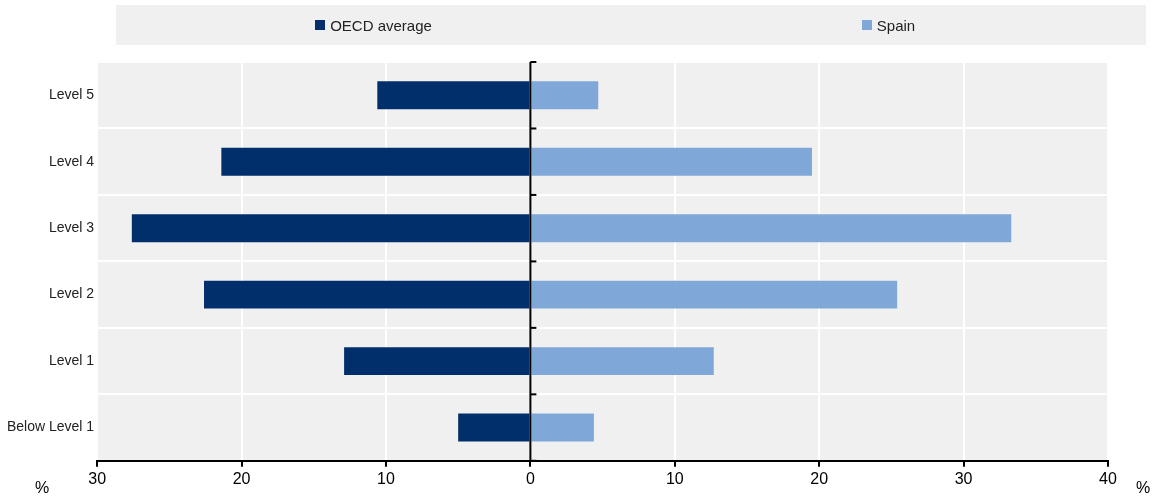 The width and height of the screenshot is (1156, 498). What do you see at coordinates (50, 426) in the screenshot?
I see `y-tick-label: Below Level 1` at bounding box center [50, 426].